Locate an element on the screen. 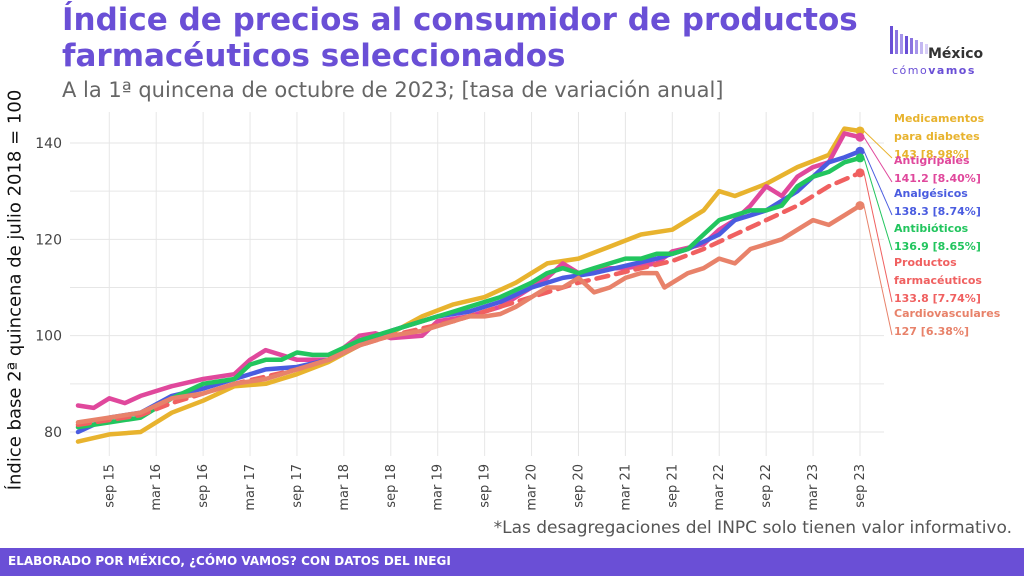  series-end-label: para diabetes is located at coordinates (937, 136).